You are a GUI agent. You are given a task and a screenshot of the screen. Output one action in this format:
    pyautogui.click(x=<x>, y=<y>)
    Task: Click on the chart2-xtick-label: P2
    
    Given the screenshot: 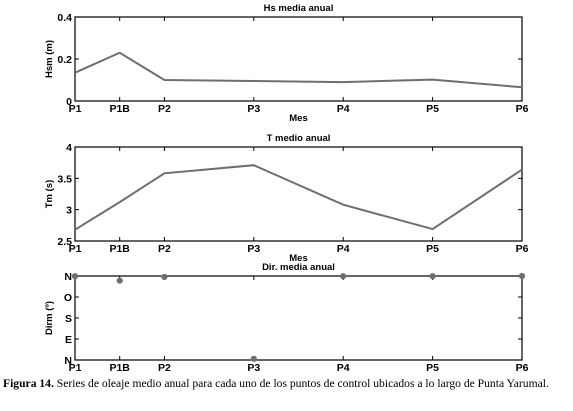 What is the action you would take?
    pyautogui.click(x=164, y=249)
    